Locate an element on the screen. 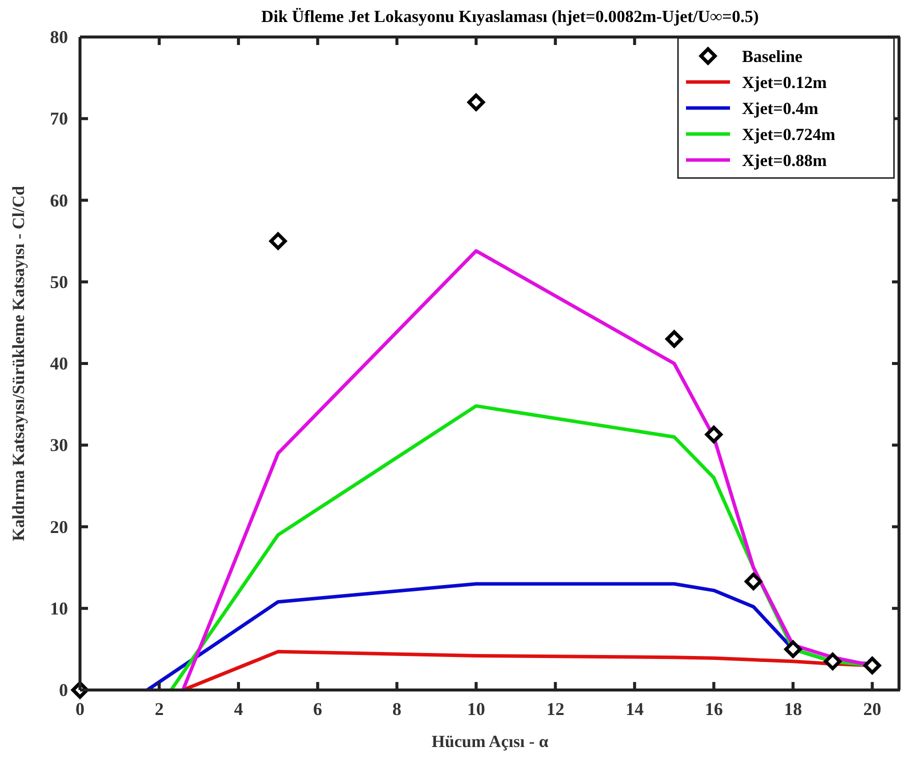 The width and height of the screenshot is (901, 765). x-tick-label: 8 is located at coordinates (397, 709).